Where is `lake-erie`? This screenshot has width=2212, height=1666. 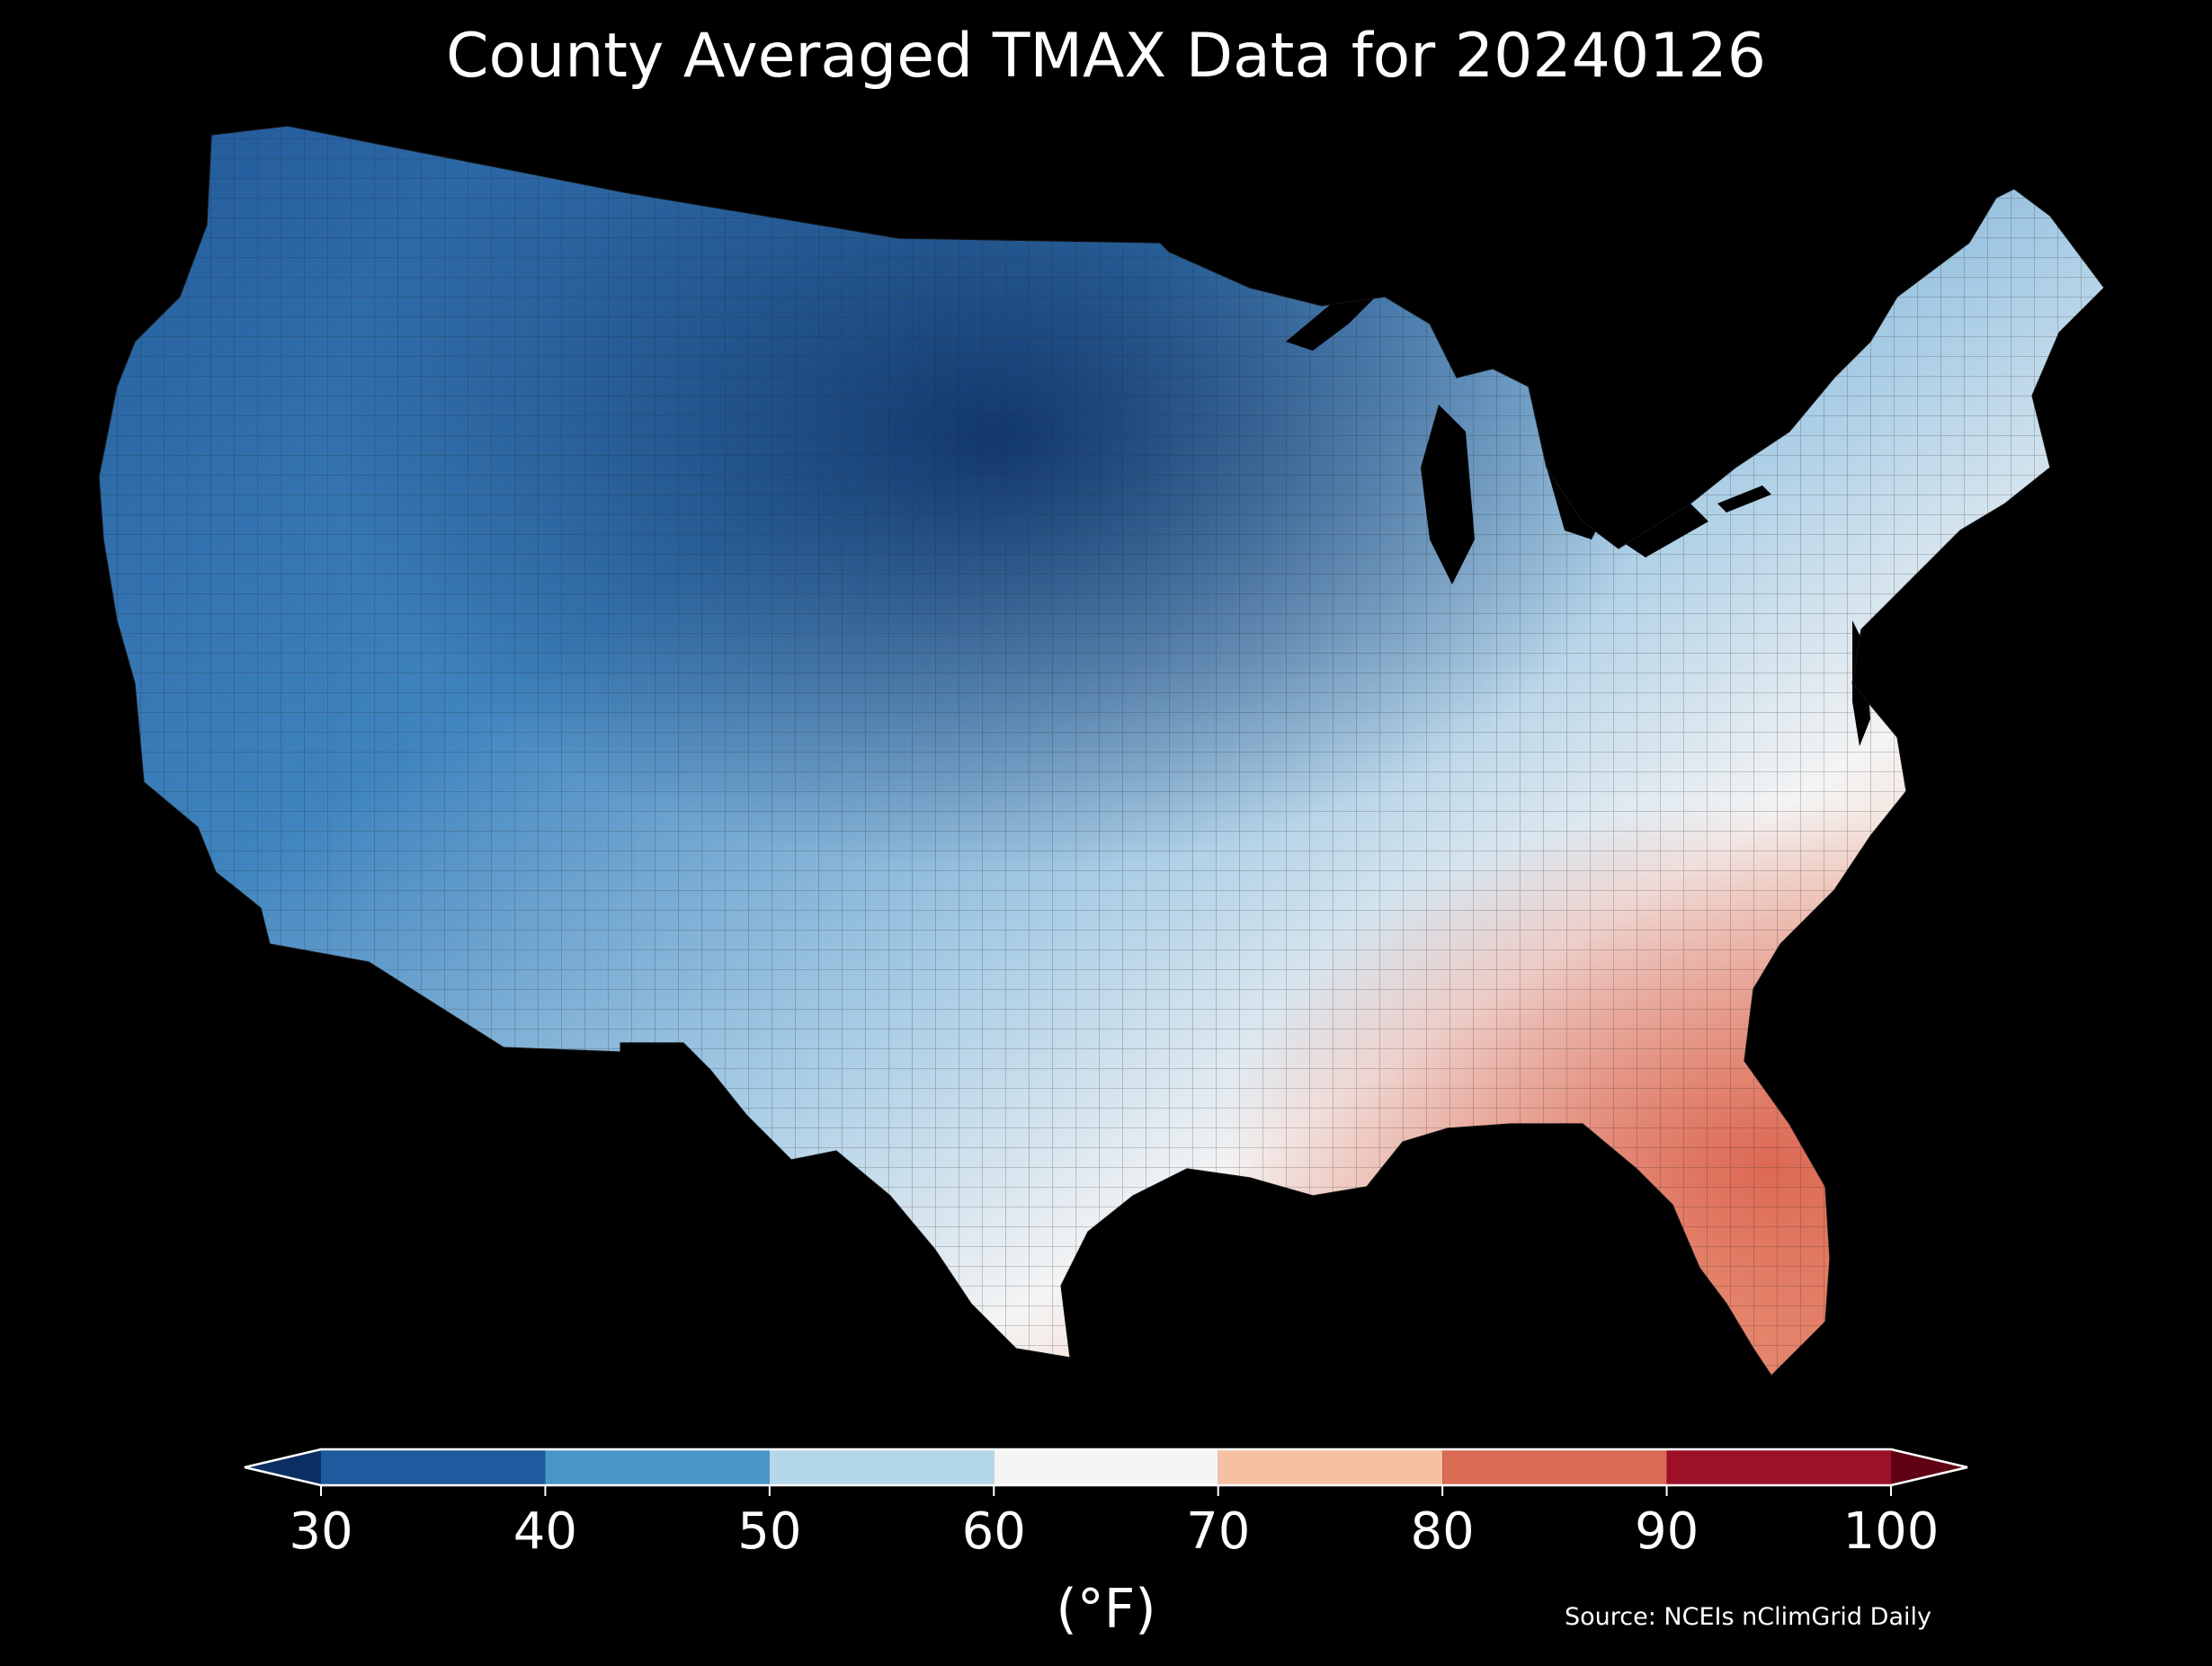 lake-erie is located at coordinates (1663, 530).